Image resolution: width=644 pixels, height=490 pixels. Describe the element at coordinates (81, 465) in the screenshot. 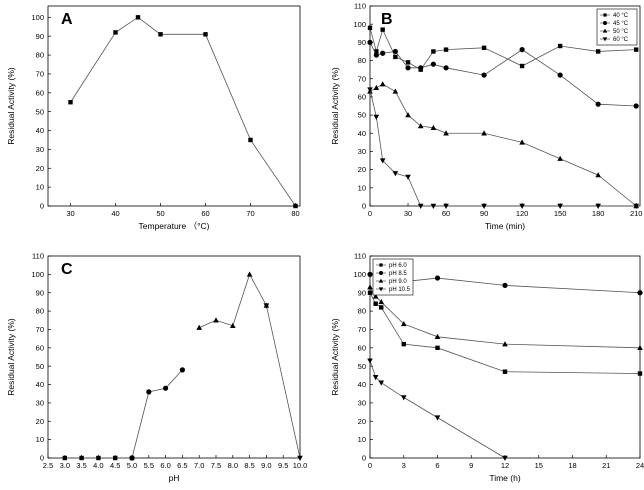

I see `x-tick-label: 3.5` at that location.